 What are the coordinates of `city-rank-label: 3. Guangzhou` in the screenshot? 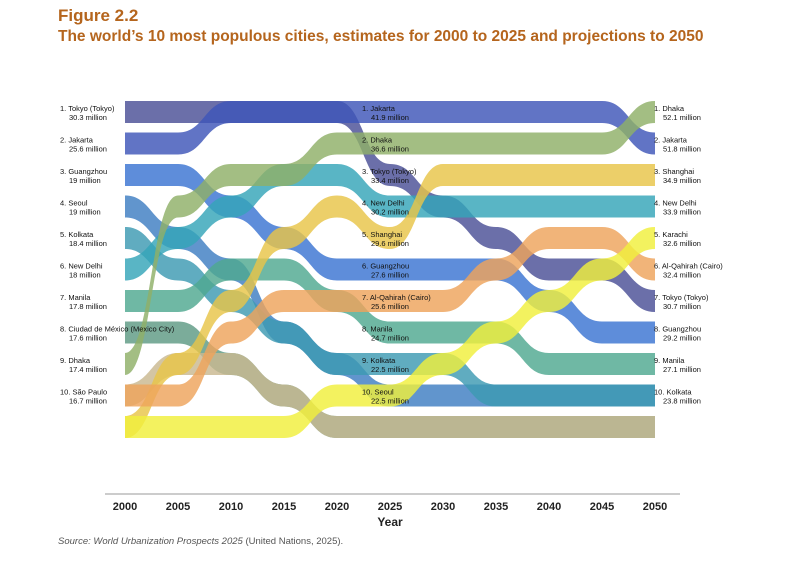 It's located at (83, 171).